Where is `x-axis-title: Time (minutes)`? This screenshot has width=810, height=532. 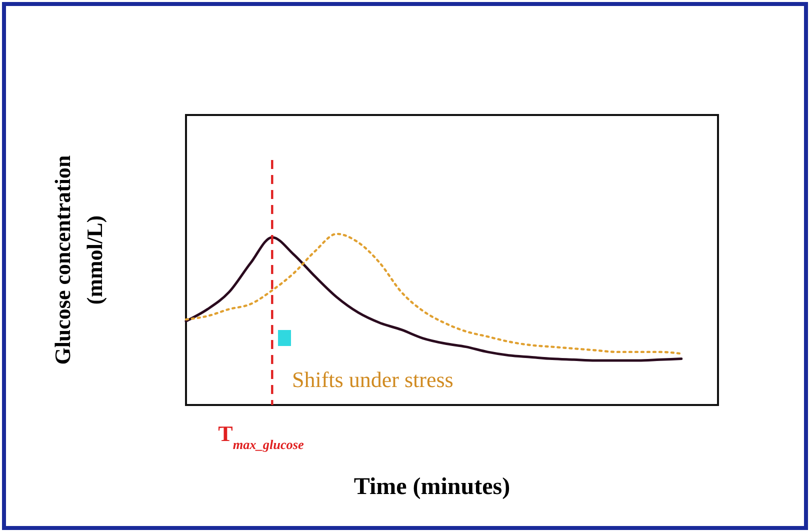
x-axis-title: Time (minutes) is located at coordinates (432, 487).